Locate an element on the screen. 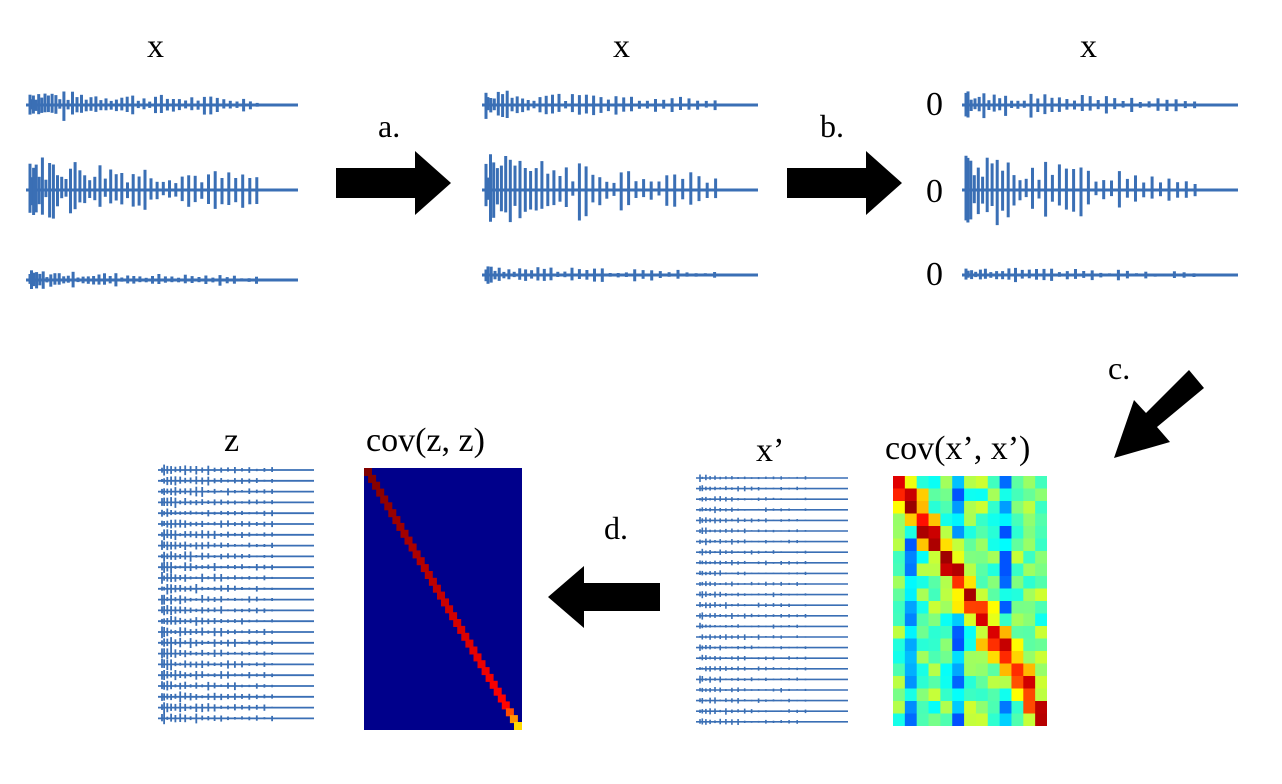  x-prime-signal-panel is located at coordinates (772, 599).